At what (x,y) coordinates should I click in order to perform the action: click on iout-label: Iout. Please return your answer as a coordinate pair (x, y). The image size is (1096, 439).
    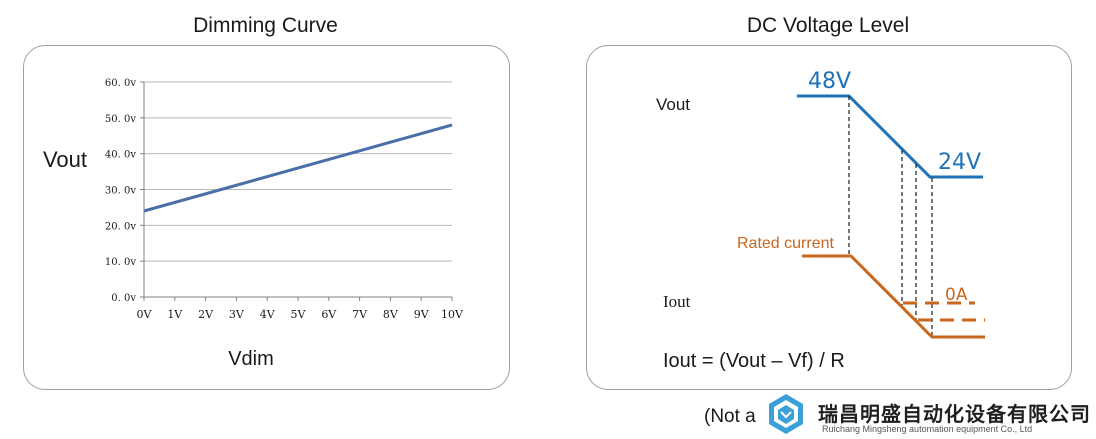
    Looking at the image, I should click on (677, 301).